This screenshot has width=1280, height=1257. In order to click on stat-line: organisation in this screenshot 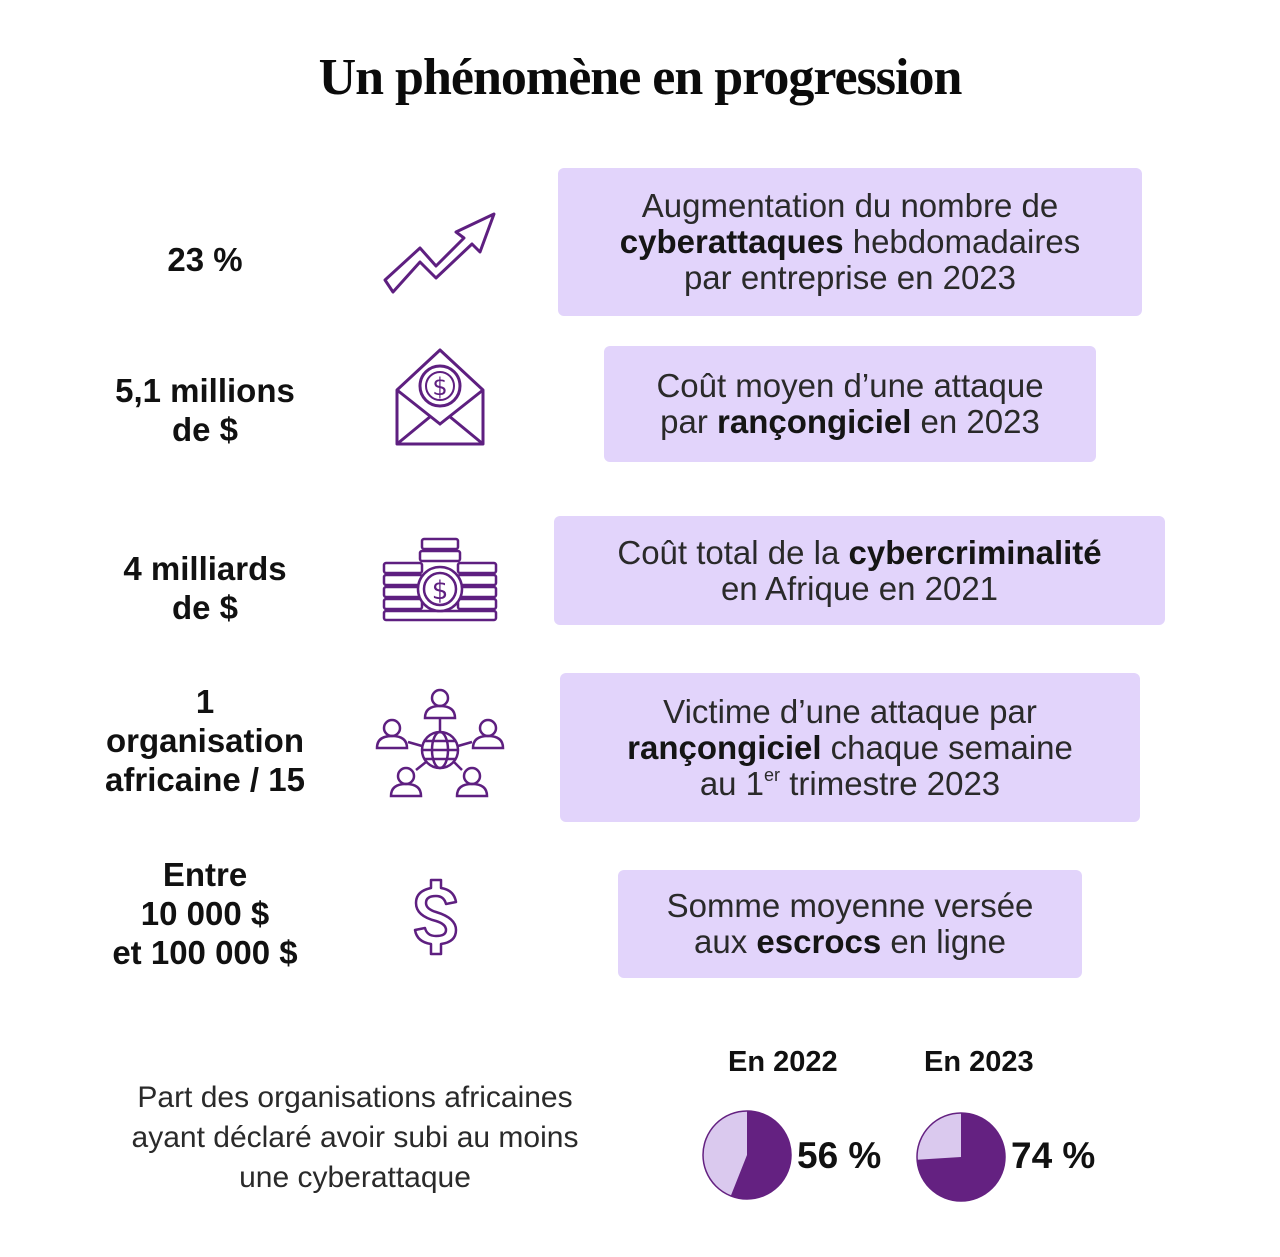, I will do `click(205, 740)`.